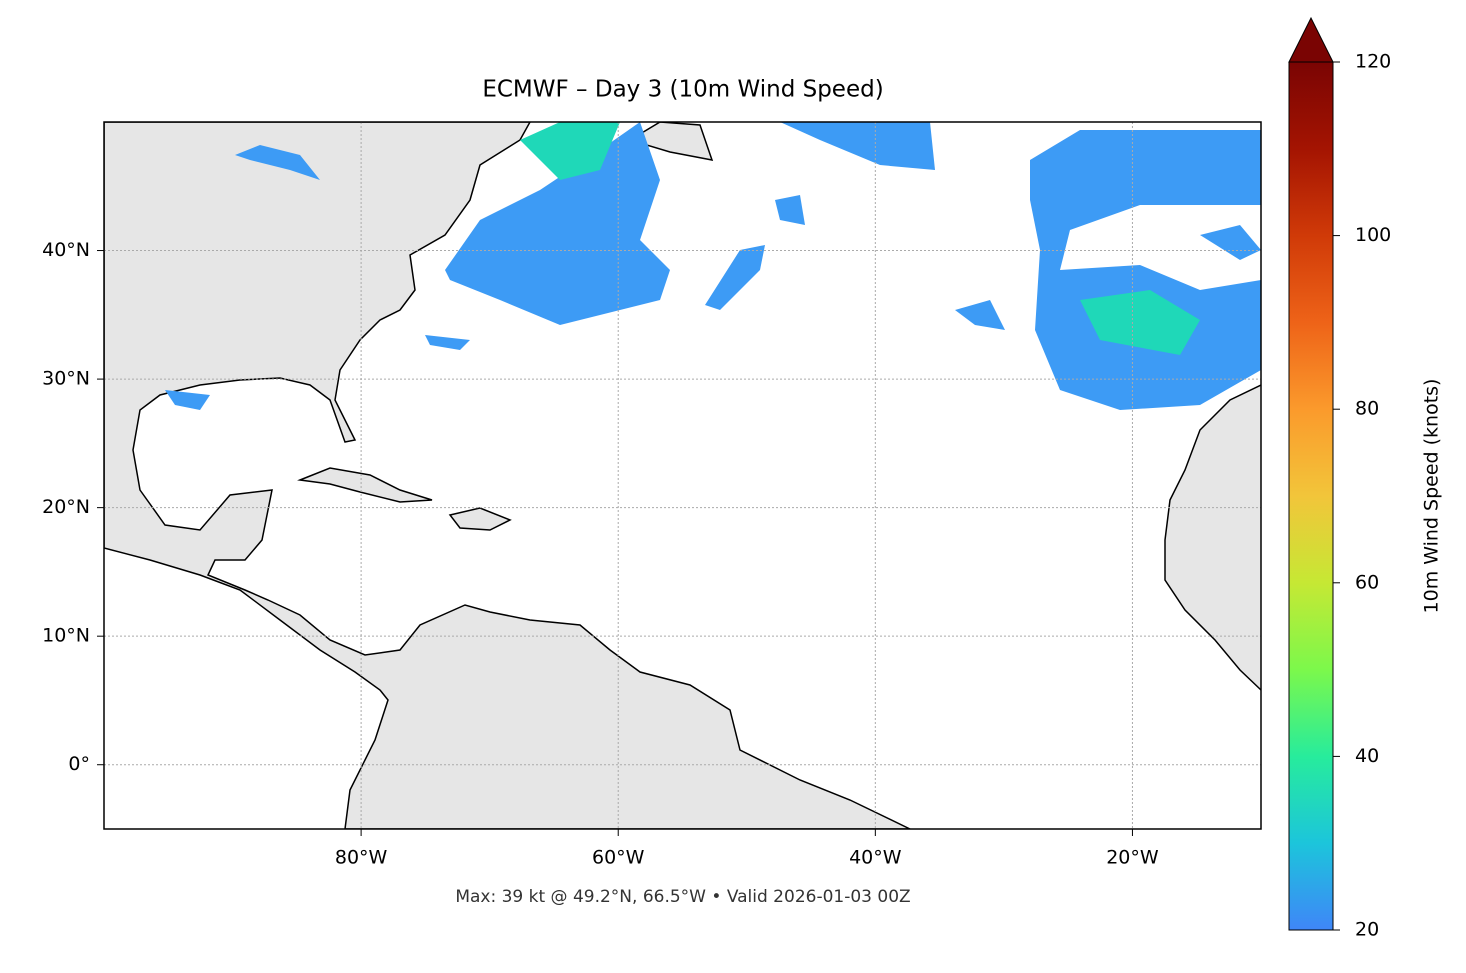 This screenshot has height=973, width=1466. Describe the element at coordinates (1132, 858) in the screenshot. I see `x-tick-label: 20°W` at that location.